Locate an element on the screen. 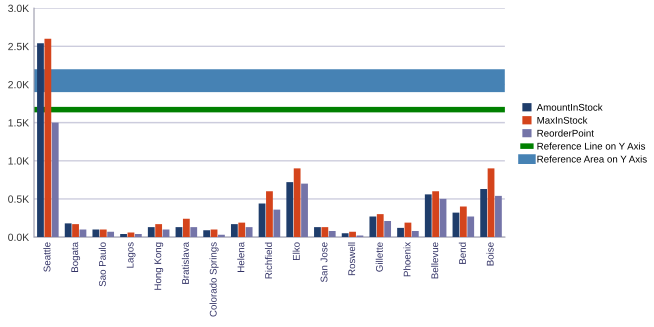  y-tick-label: 2.0K is located at coordinates (19, 84).